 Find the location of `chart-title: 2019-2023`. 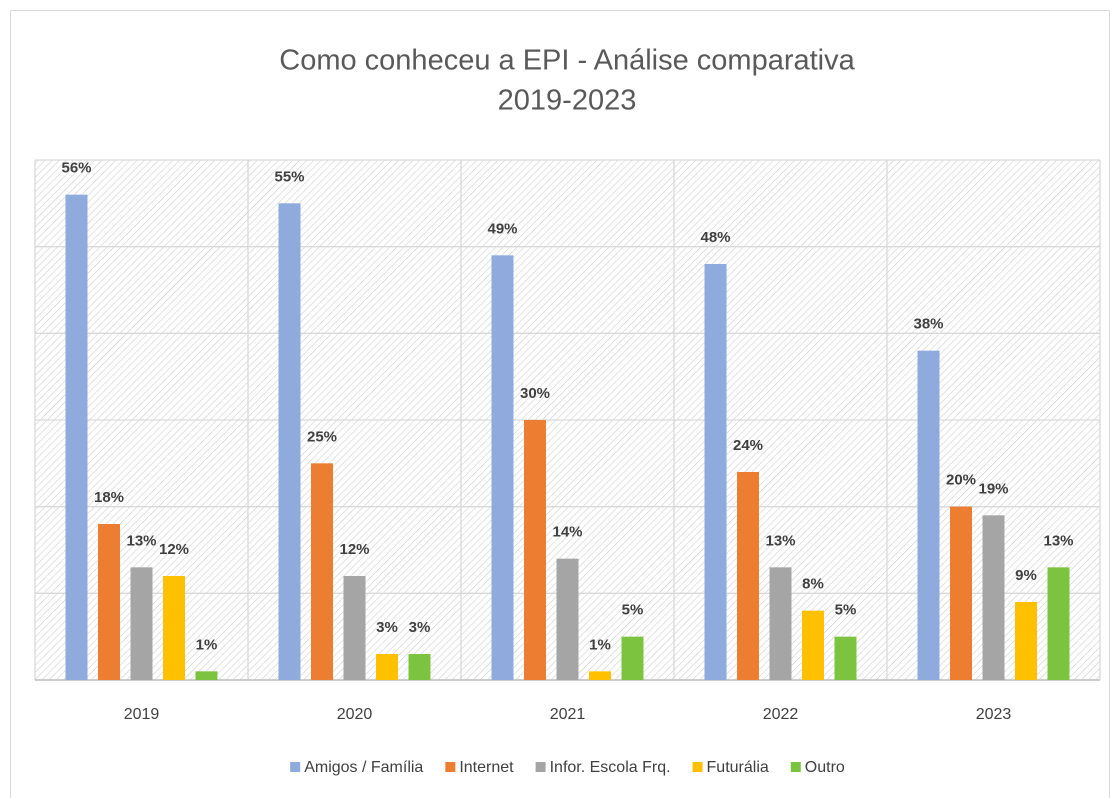

chart-title: 2019-2023 is located at coordinates (567, 101).